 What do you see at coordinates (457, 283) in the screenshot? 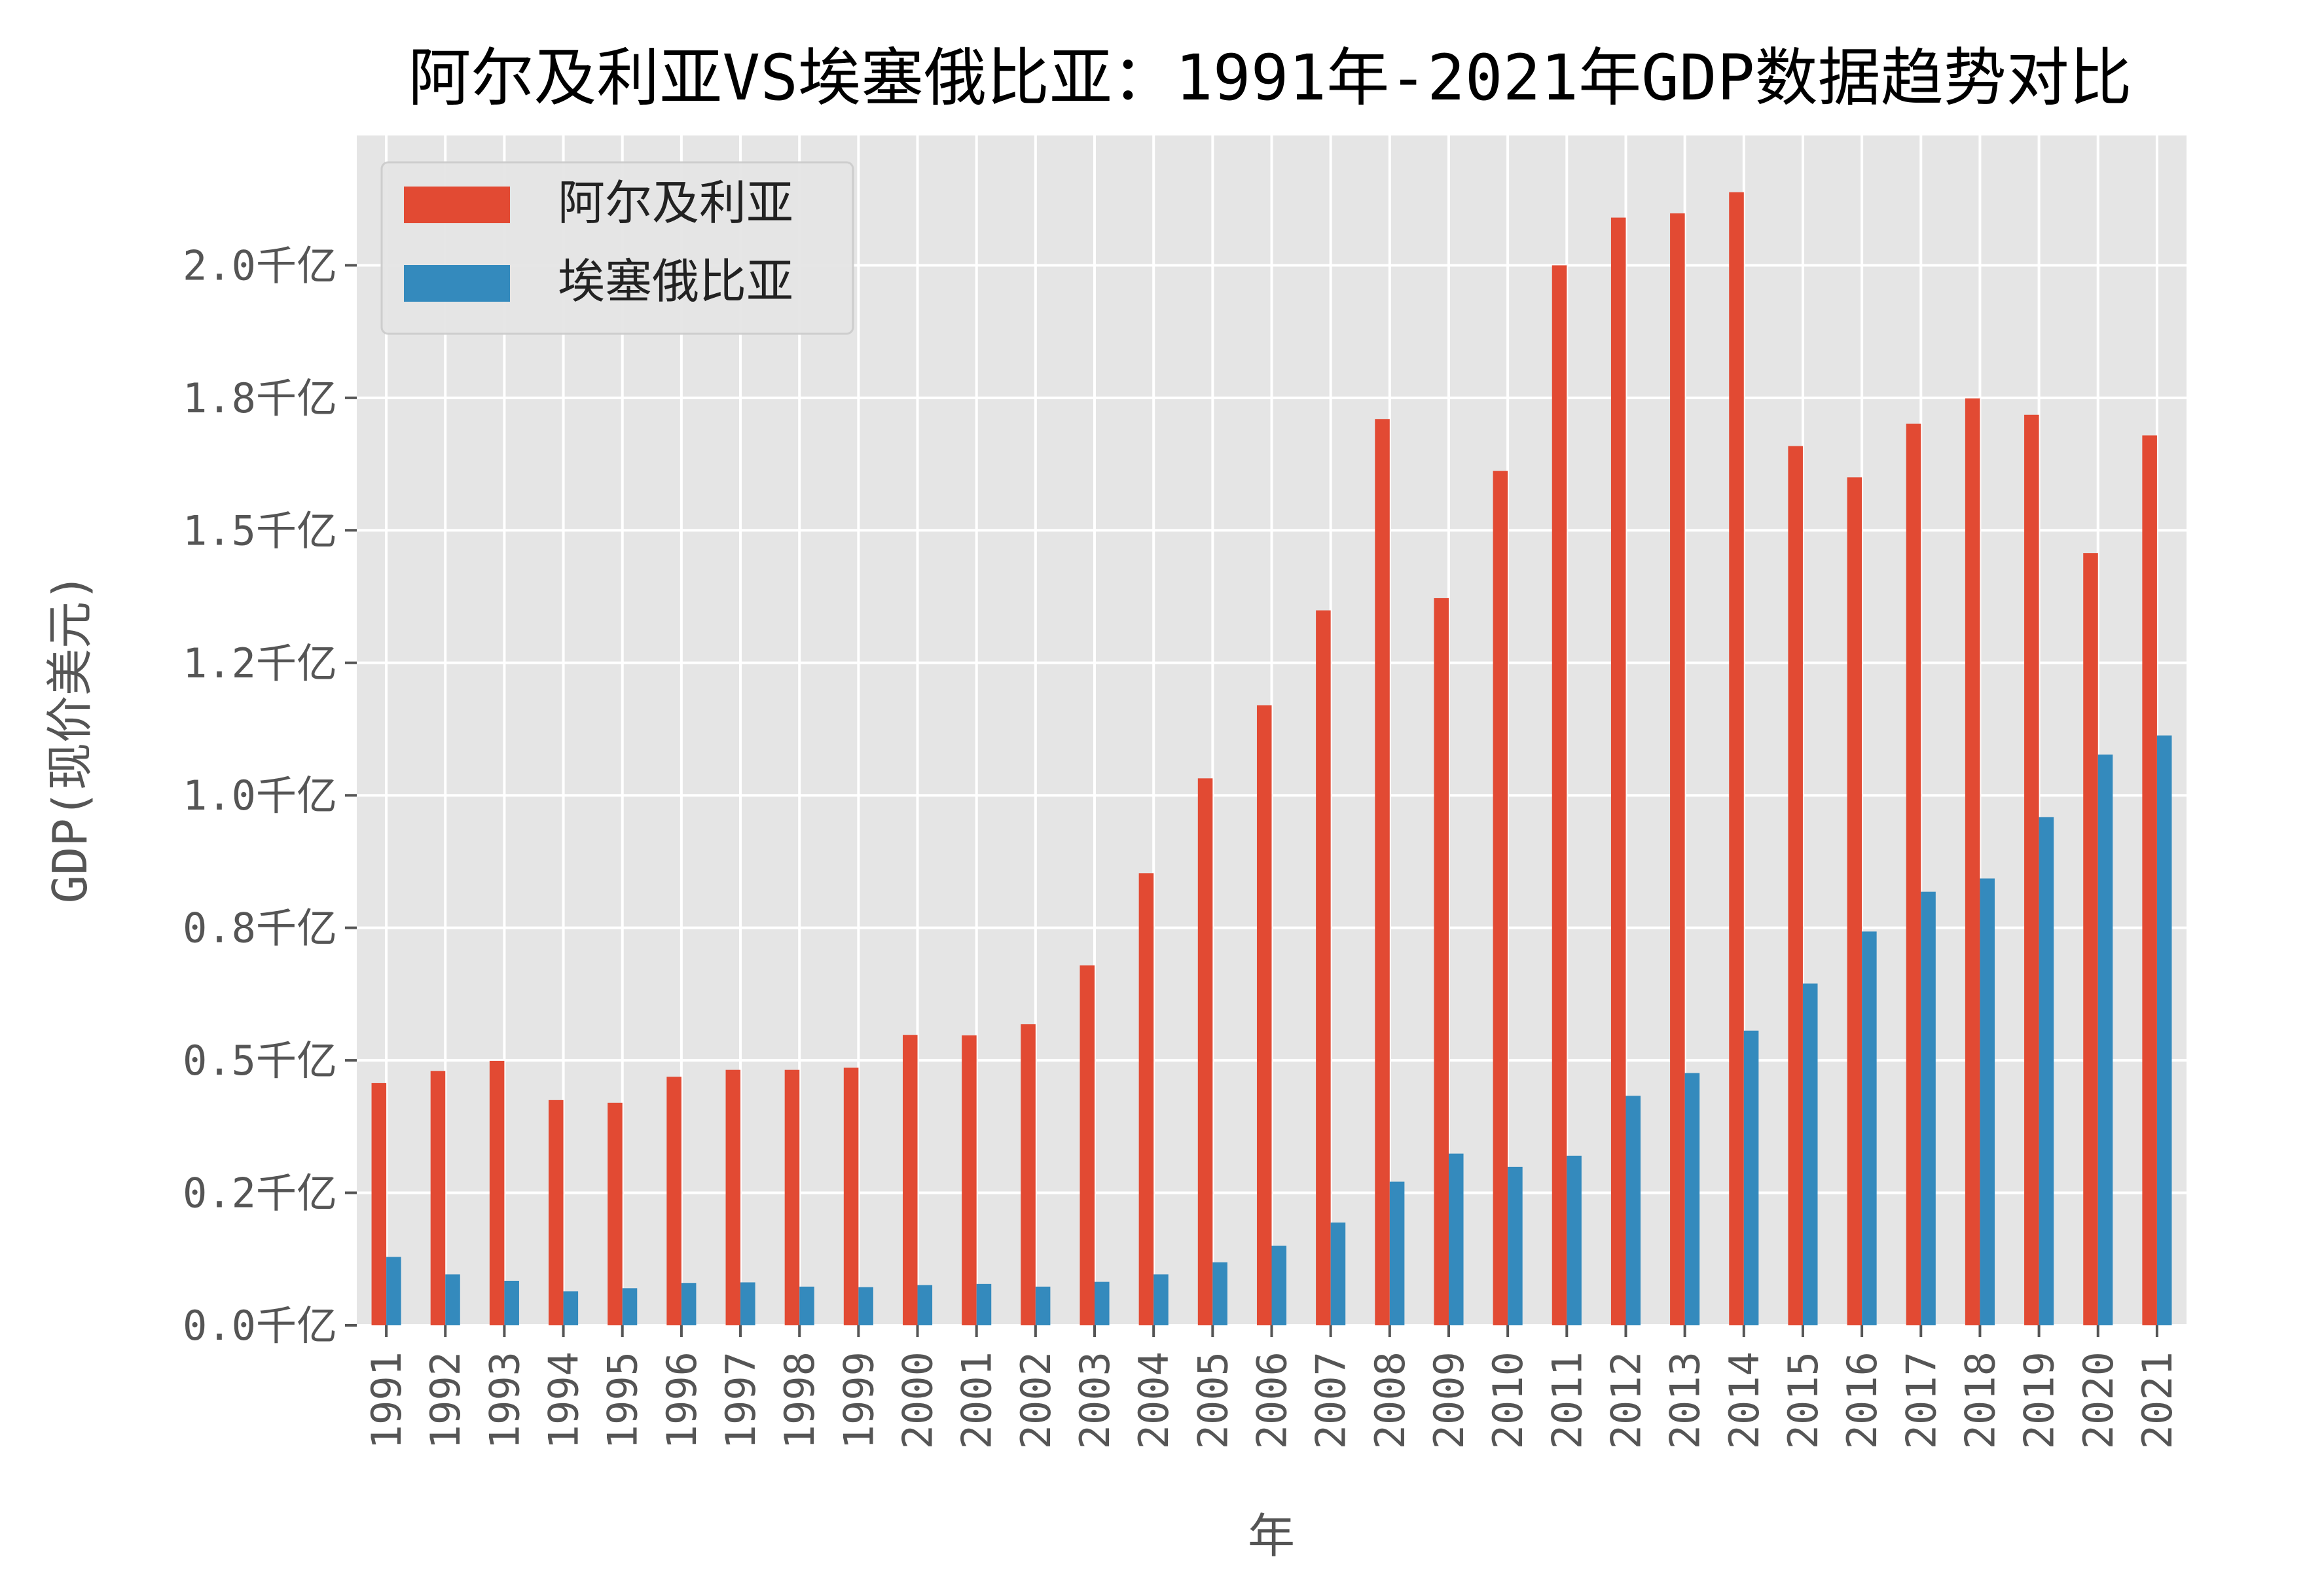
I see `legend-swatch` at bounding box center [457, 283].